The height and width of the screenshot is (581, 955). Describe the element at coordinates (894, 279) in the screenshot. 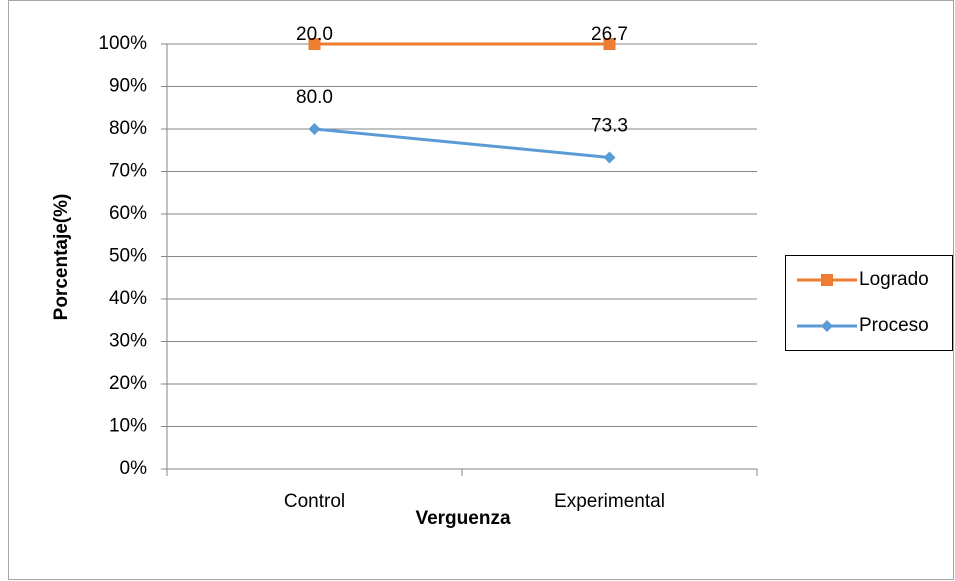

I see `legend-label: Logrado` at that location.